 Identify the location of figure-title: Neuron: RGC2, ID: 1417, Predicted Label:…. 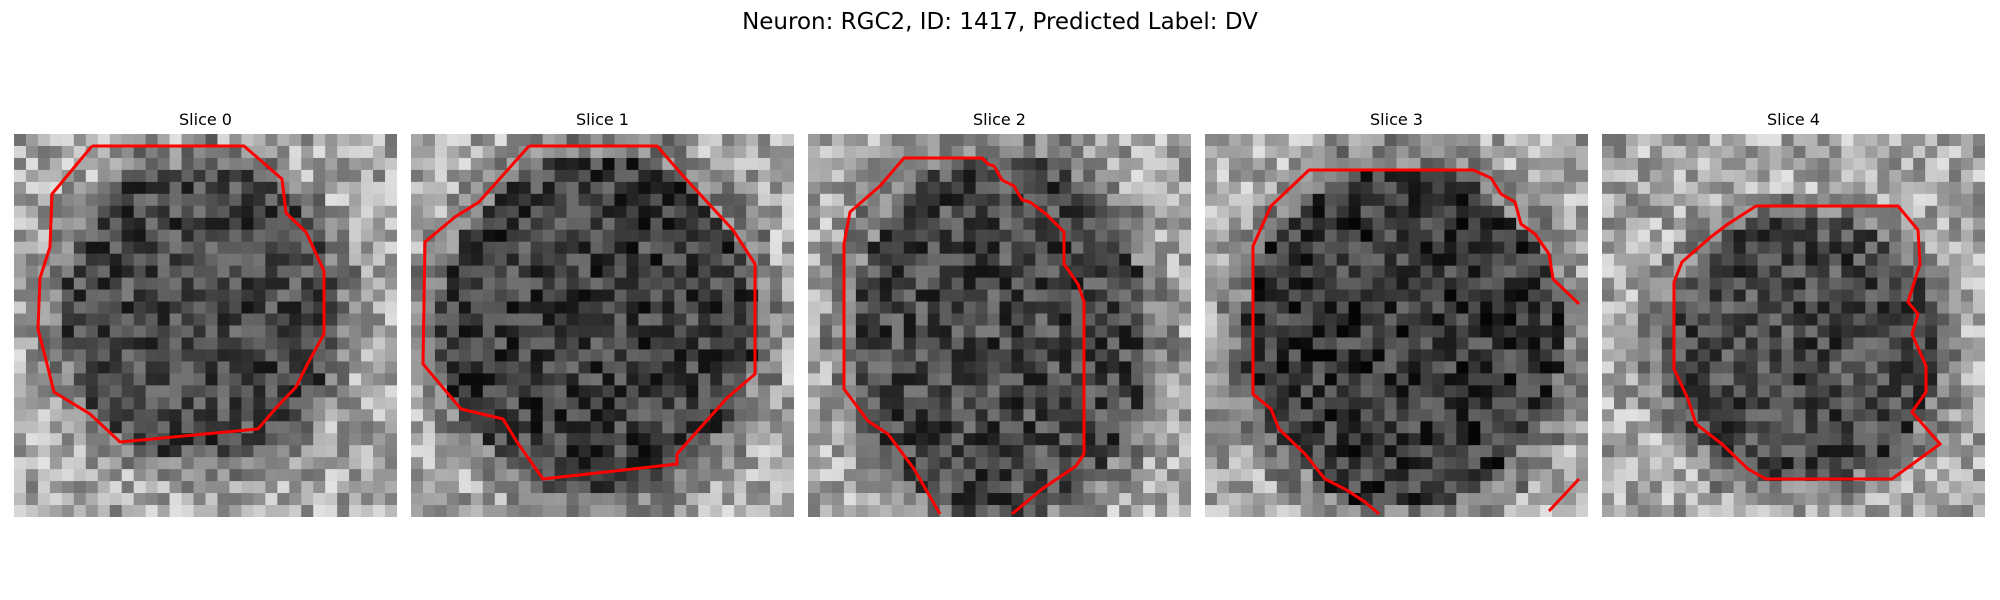
(1000, 22).